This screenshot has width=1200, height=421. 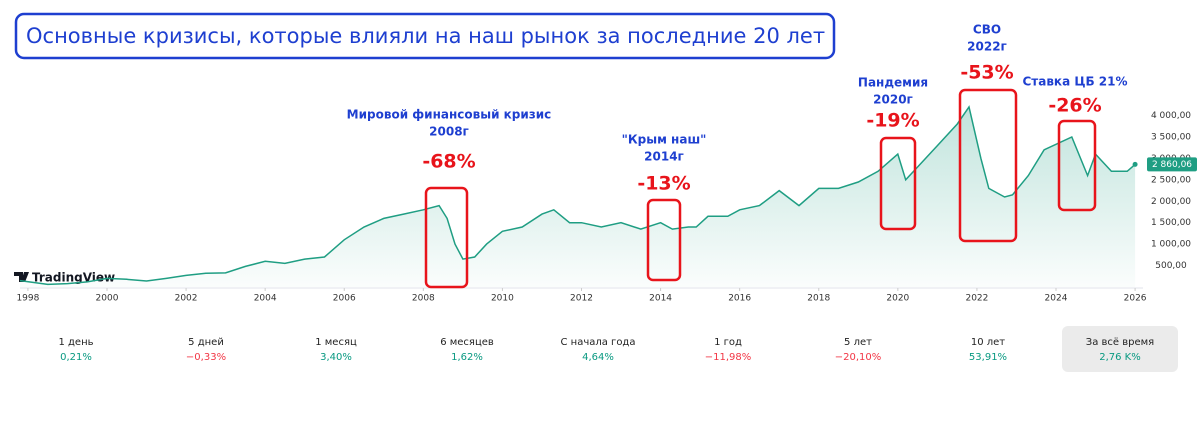 What do you see at coordinates (598, 342) in the screenshot?
I see `perf-period: С начала года` at bounding box center [598, 342].